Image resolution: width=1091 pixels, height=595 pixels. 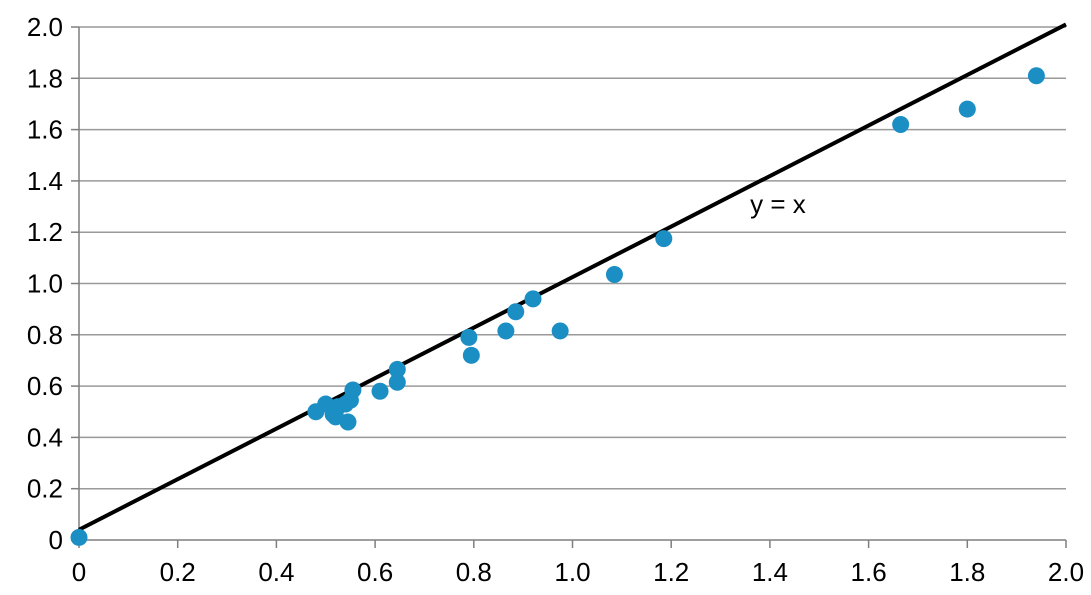 What do you see at coordinates (45, 27) in the screenshot?
I see `y-tick-label-10: 2.0` at bounding box center [45, 27].